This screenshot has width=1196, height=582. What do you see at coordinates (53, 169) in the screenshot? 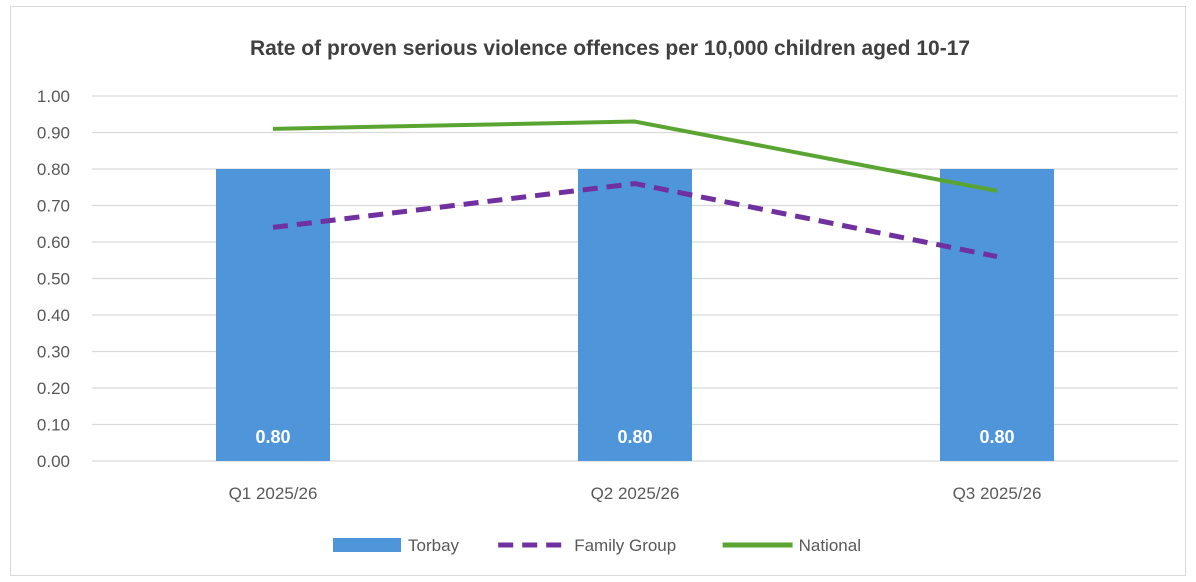
I see `y-tick-label: 0.80` at bounding box center [53, 169].